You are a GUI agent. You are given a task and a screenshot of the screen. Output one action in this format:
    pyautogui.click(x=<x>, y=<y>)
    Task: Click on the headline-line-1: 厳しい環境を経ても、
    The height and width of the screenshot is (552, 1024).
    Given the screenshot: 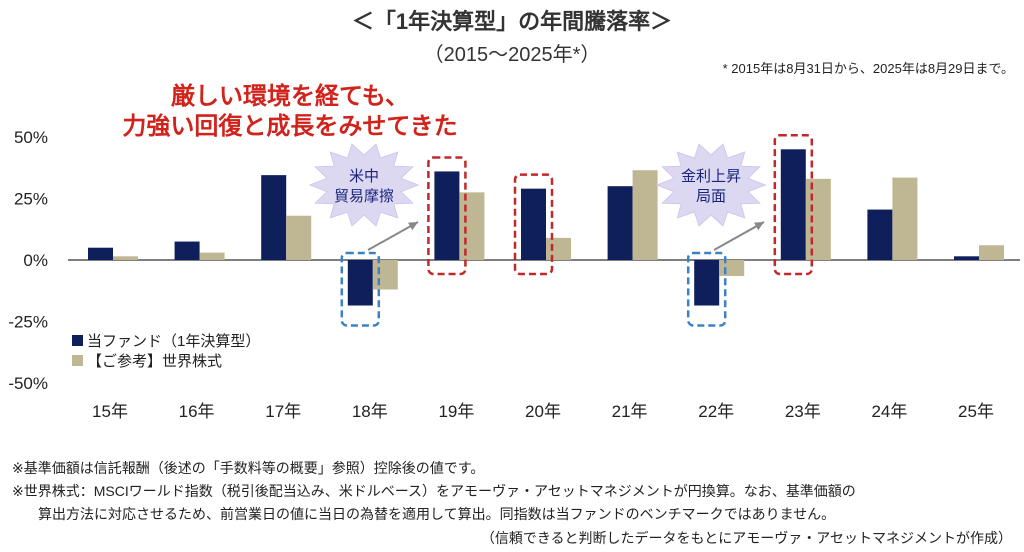 What is the action you would take?
    pyautogui.click(x=290, y=96)
    